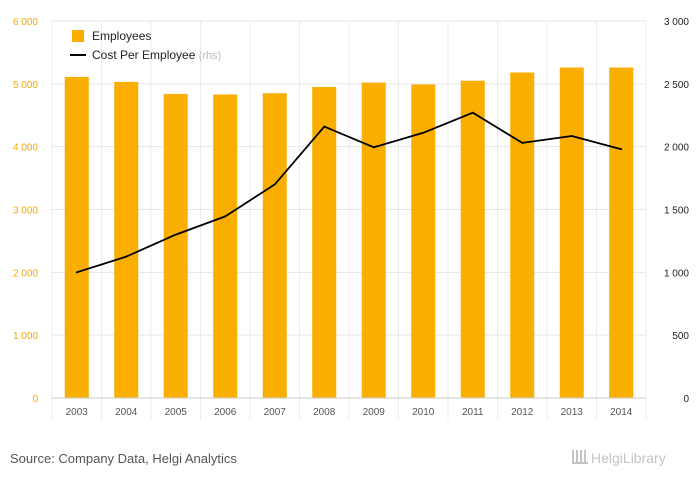  I want to click on y-right-tick-label: 0, so click(686, 399).